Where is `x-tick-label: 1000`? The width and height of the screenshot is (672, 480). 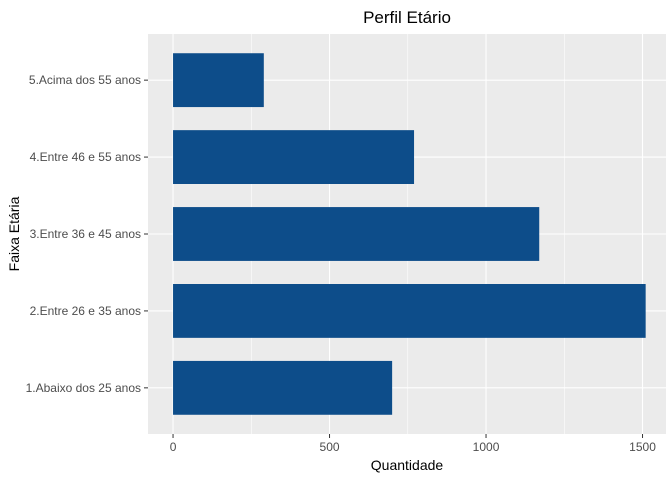 x-tick-label: 1000 is located at coordinates (486, 447).